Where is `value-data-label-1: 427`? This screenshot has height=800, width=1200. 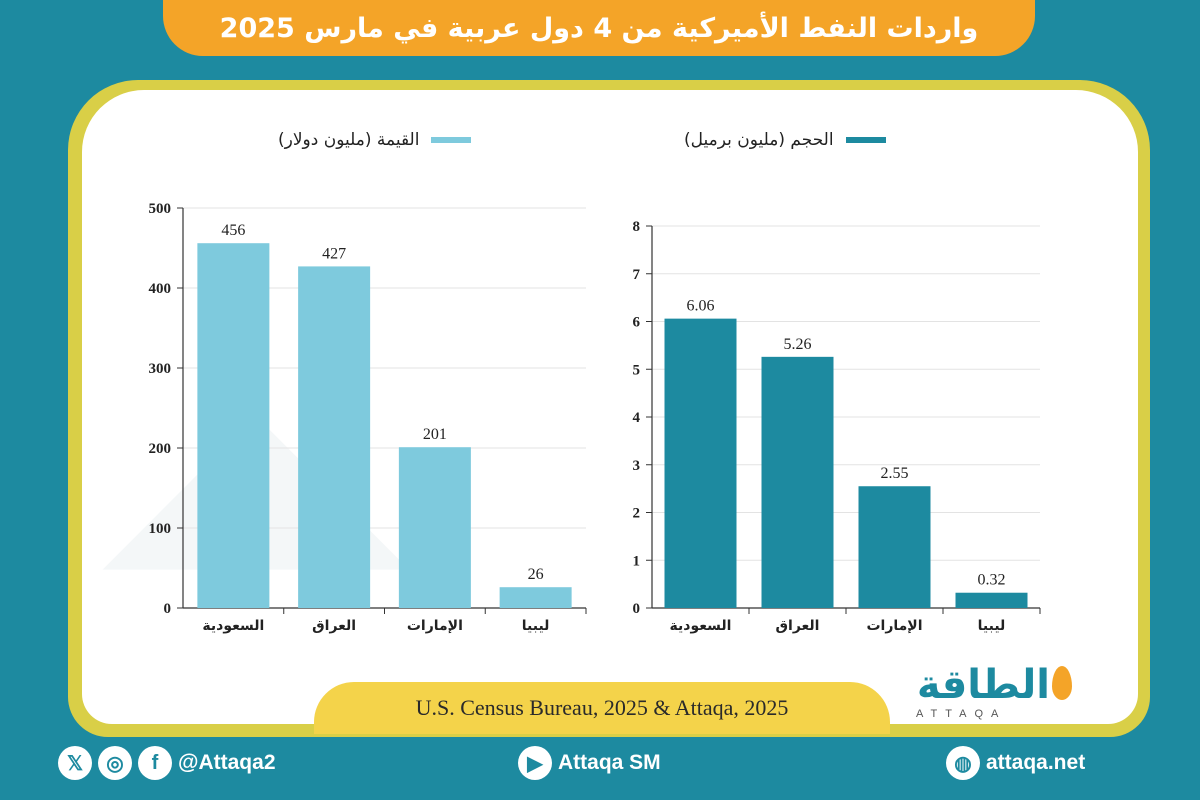
value-data-label-1: 427 is located at coordinates (334, 253).